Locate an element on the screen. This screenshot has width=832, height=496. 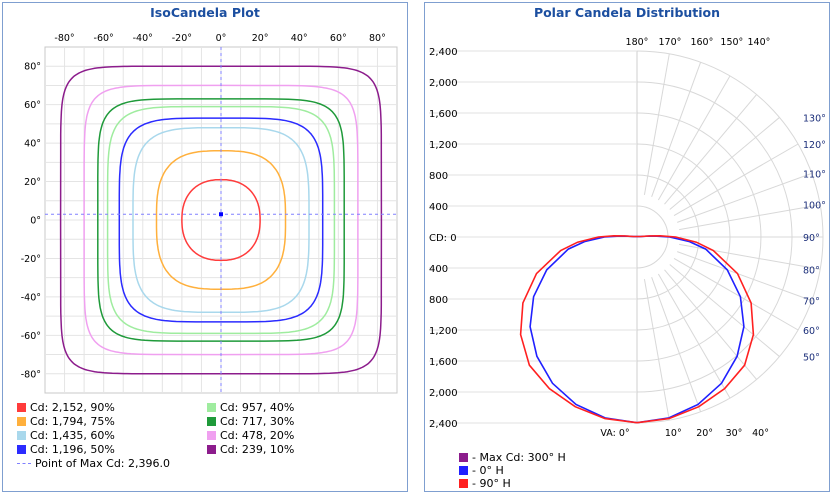
iso-legend-item: Cd: 717, 30% is located at coordinates (250, 421).